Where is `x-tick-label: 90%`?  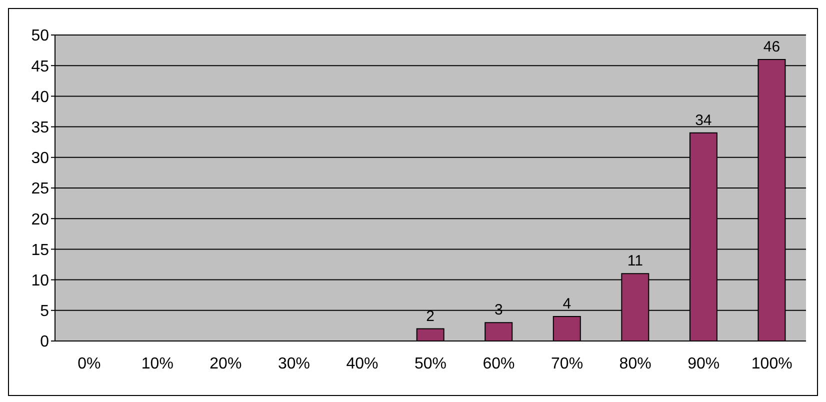
x-tick-label: 90% is located at coordinates (704, 363).